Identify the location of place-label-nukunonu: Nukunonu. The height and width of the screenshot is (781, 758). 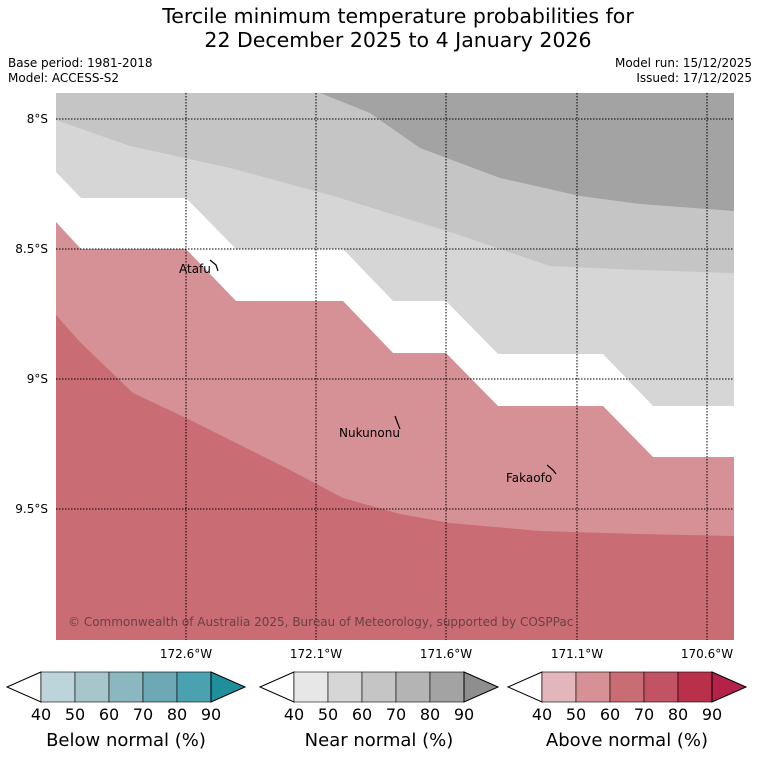
(369, 433).